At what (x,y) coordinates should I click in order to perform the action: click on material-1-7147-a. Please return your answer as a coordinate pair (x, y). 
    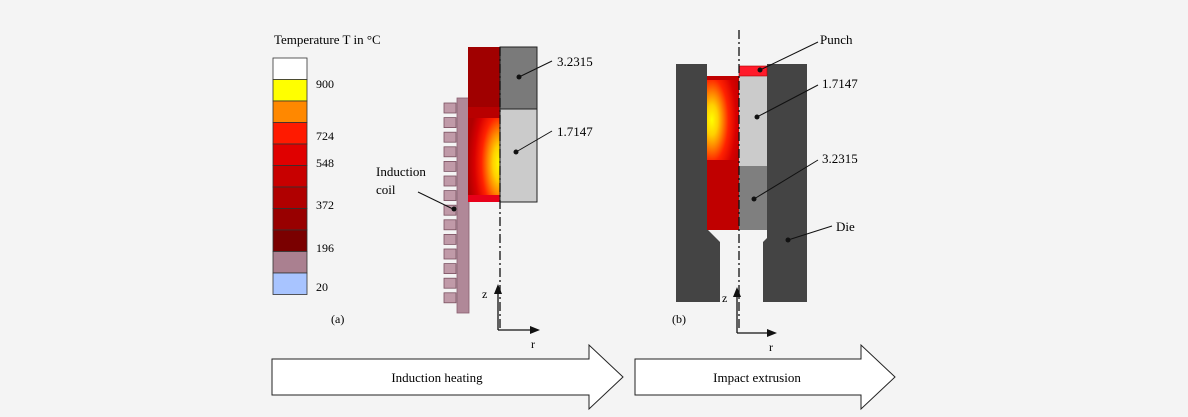
    Looking at the image, I should click on (518, 155).